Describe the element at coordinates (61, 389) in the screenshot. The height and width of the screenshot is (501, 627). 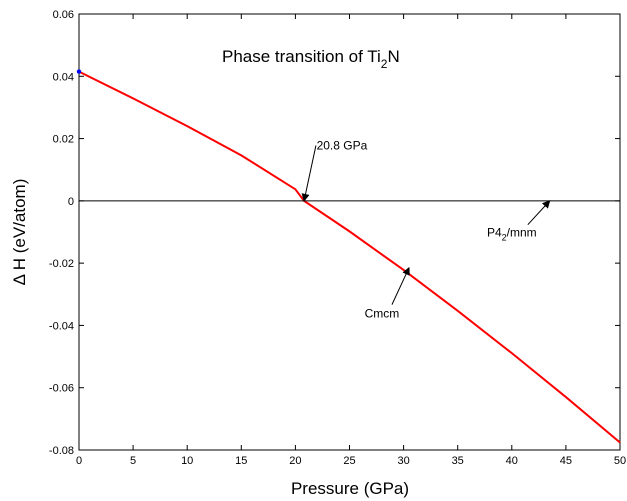
I see `y-tick-label: -0.06` at that location.